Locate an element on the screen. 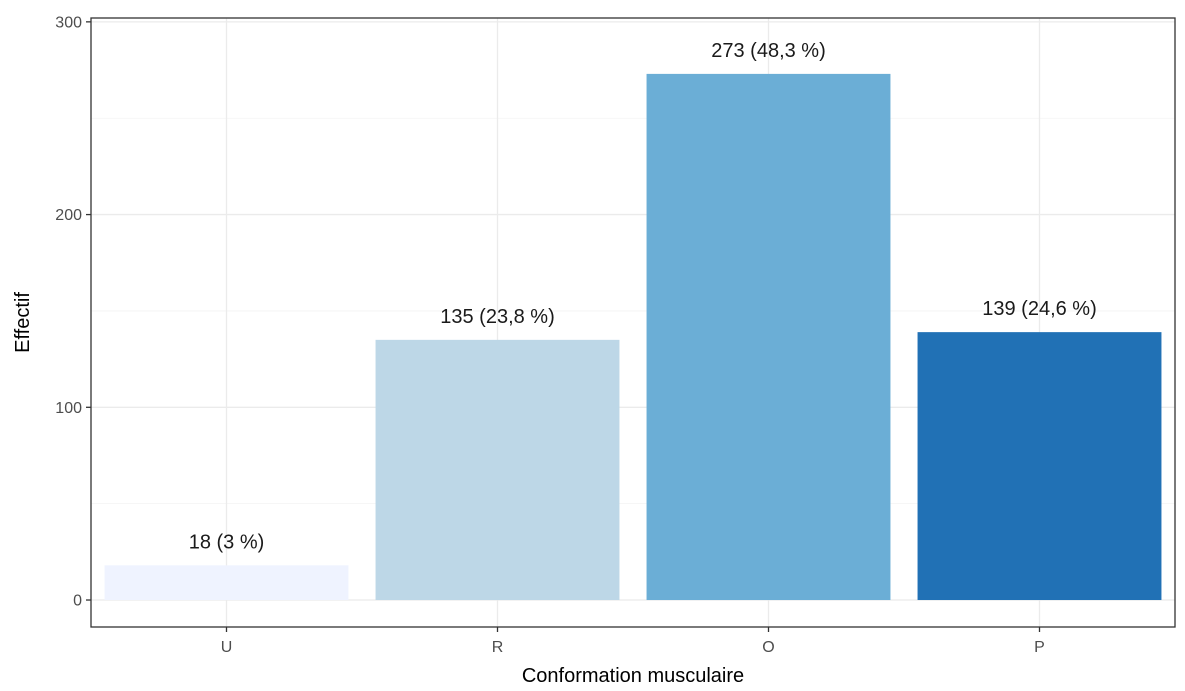 The width and height of the screenshot is (1185, 691). x-axis-title: Conformation musculaire is located at coordinates (633, 676).